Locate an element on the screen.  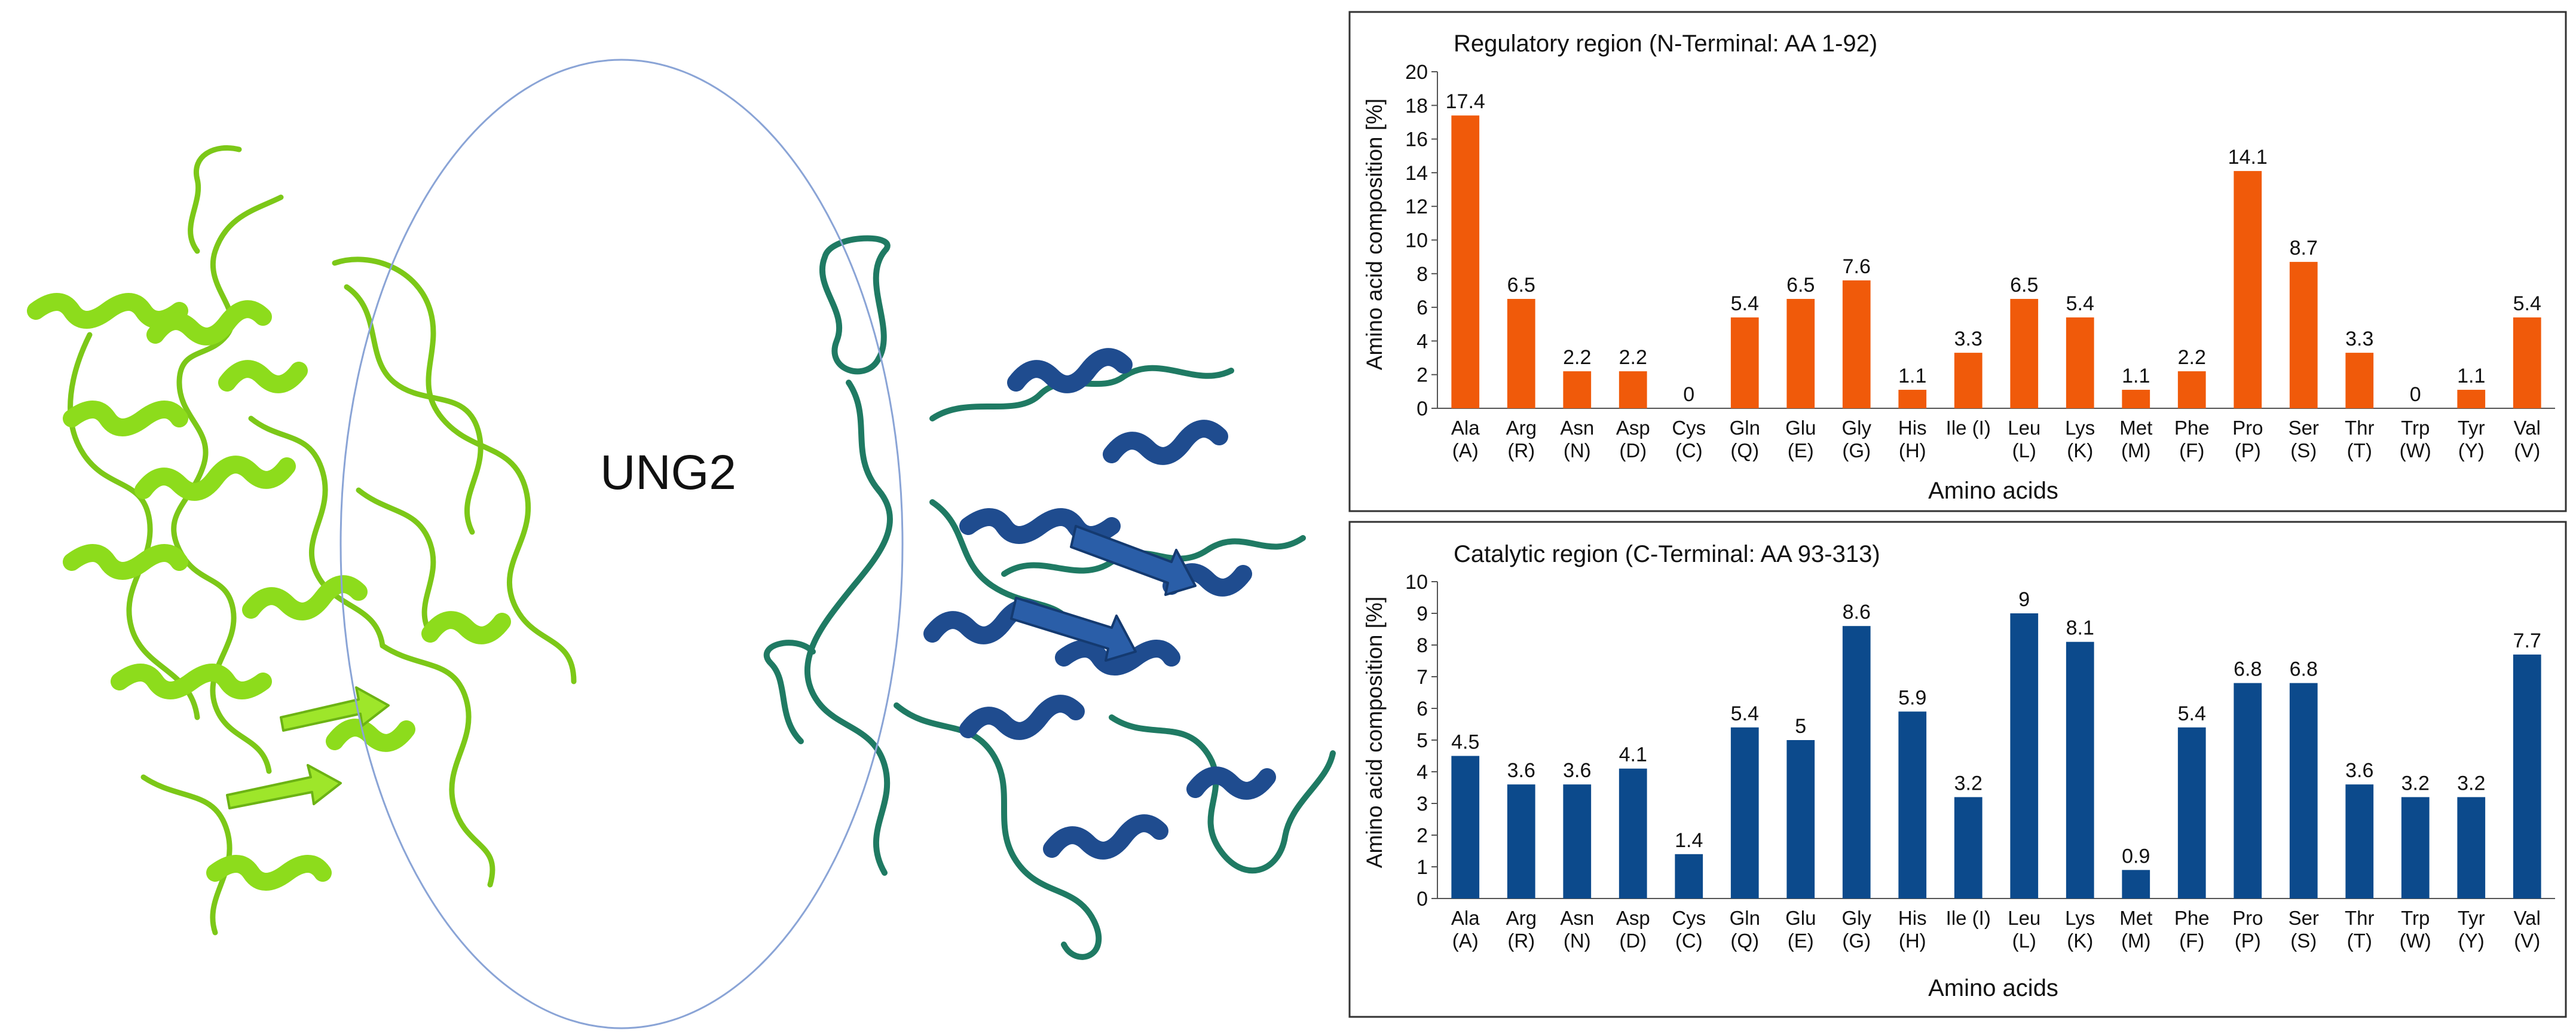
x-tick-label: (R) is located at coordinates (1521, 450).